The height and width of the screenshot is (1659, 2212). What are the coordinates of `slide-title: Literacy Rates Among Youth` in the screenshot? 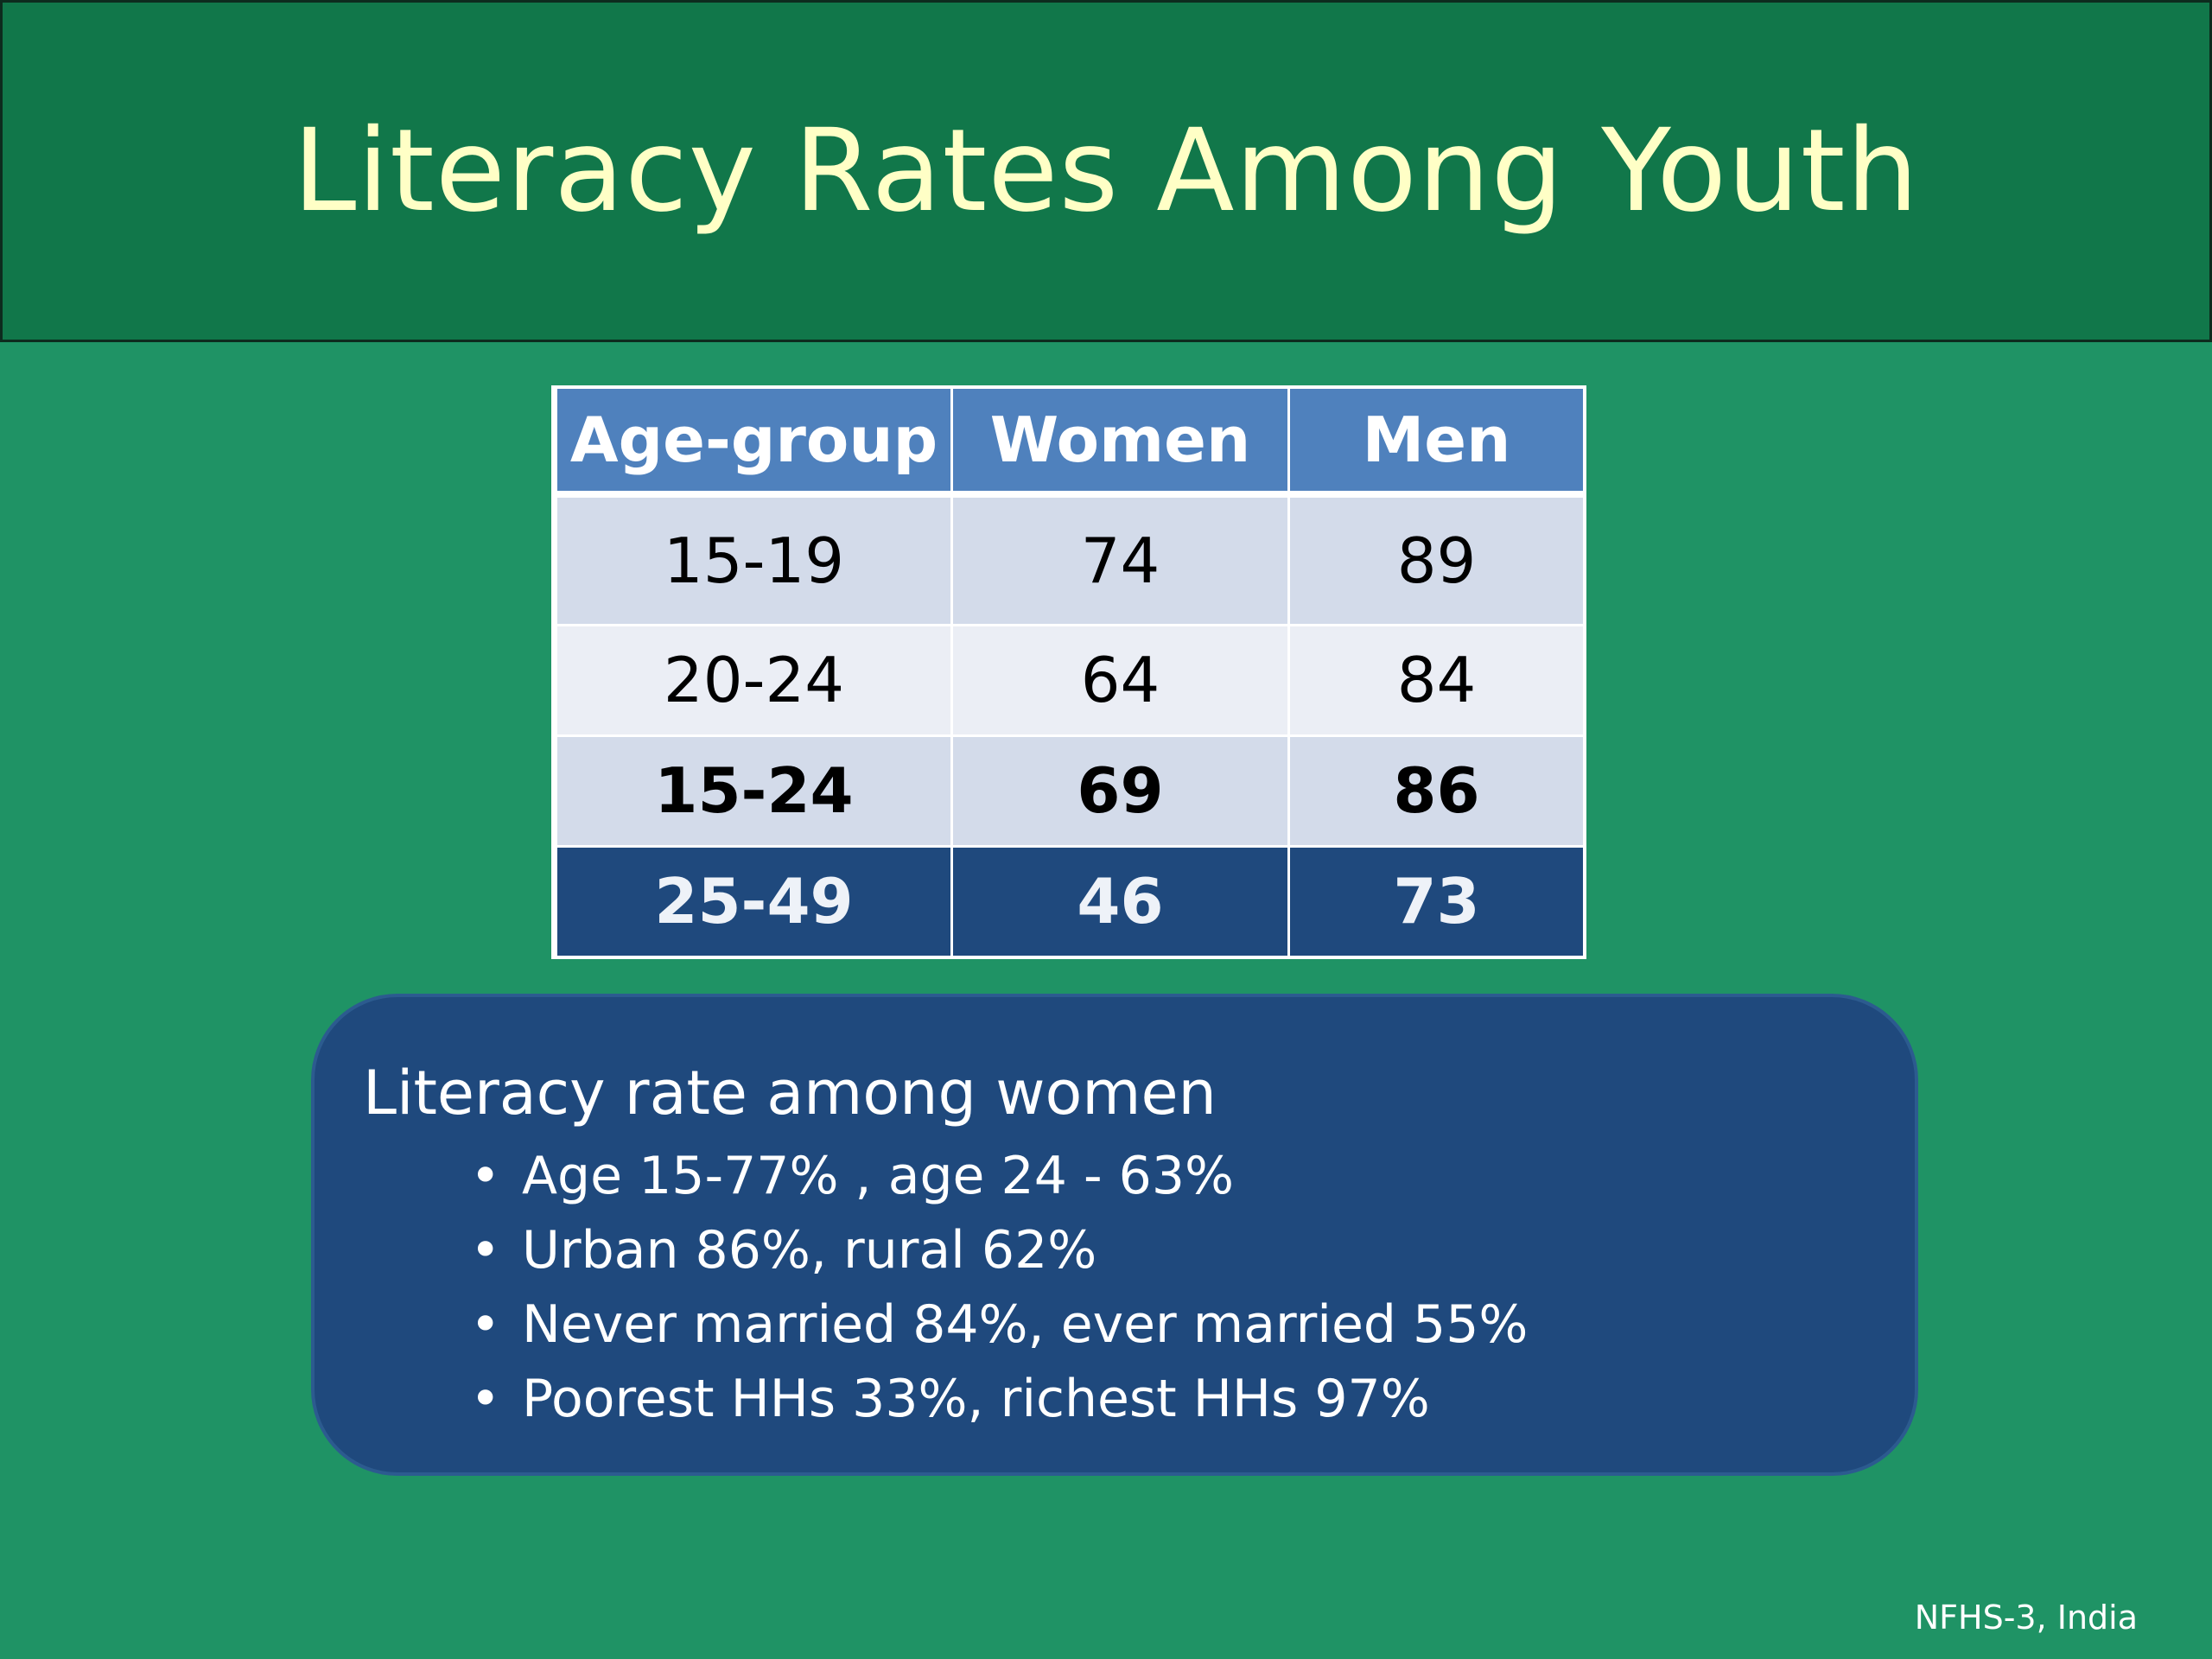 It's located at (1106, 171).